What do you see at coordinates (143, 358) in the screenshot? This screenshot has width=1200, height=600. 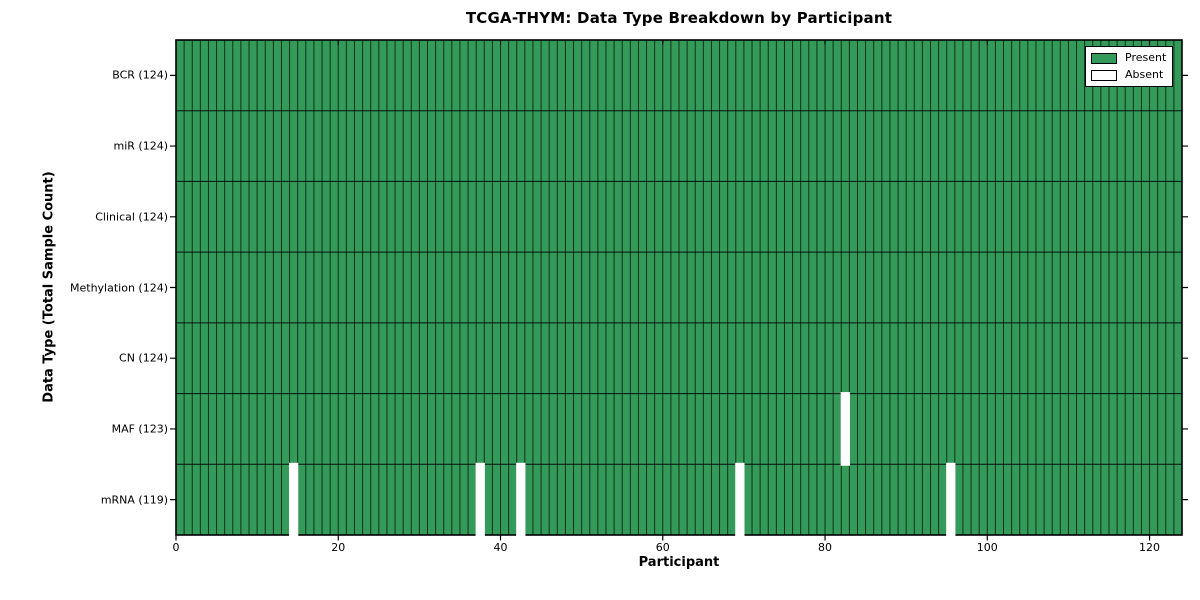 I see `y-tick-label: CN (124)` at bounding box center [143, 358].